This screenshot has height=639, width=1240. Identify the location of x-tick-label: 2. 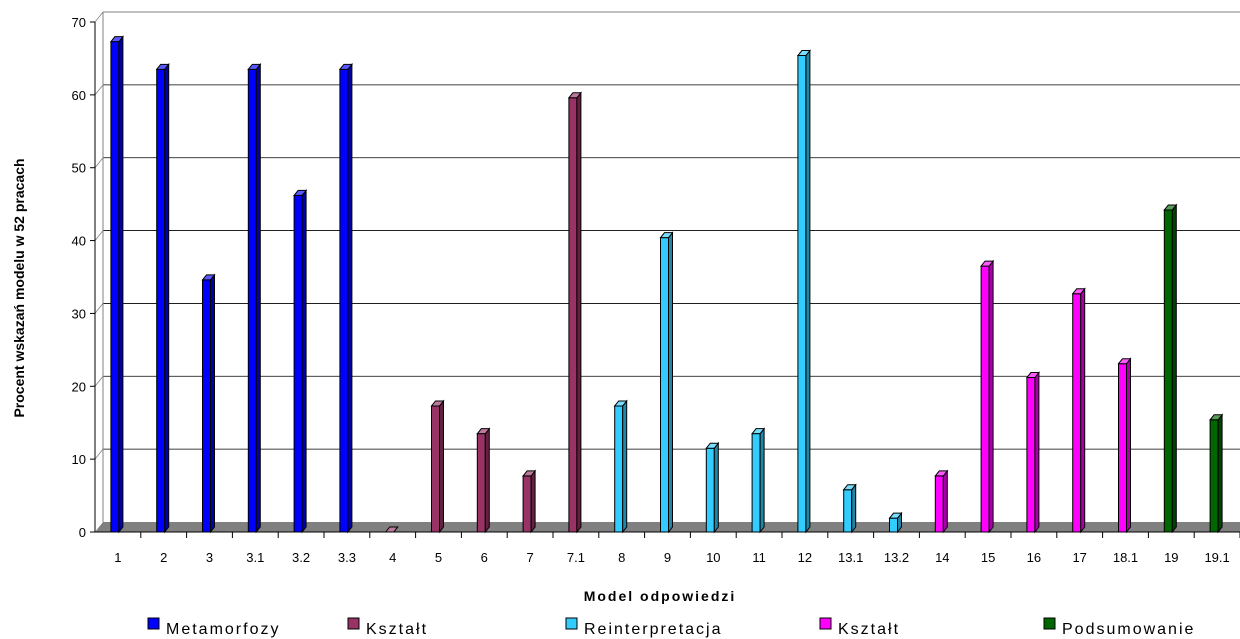
(163, 557).